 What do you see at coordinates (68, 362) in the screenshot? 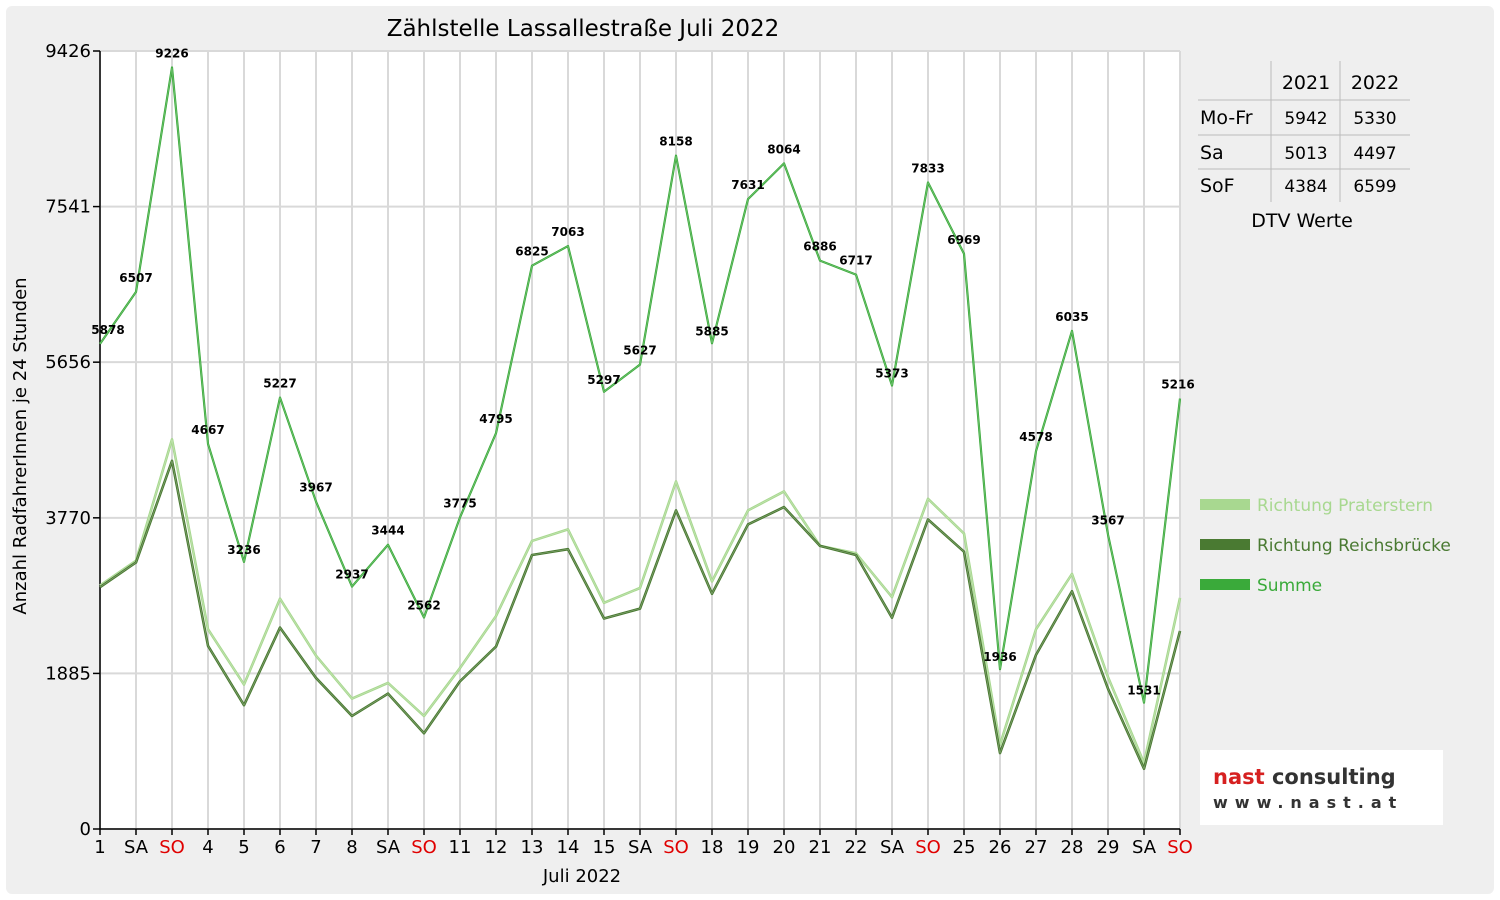
I see `y-tick-label: 5656` at bounding box center [68, 362].